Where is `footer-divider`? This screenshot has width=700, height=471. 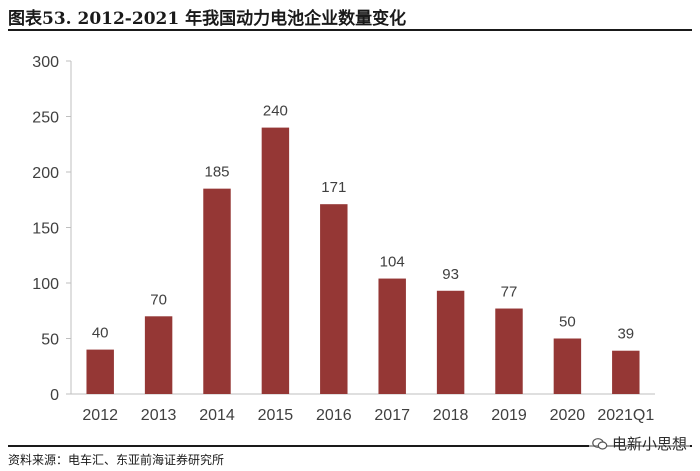 footer-divider is located at coordinates (350, 446).